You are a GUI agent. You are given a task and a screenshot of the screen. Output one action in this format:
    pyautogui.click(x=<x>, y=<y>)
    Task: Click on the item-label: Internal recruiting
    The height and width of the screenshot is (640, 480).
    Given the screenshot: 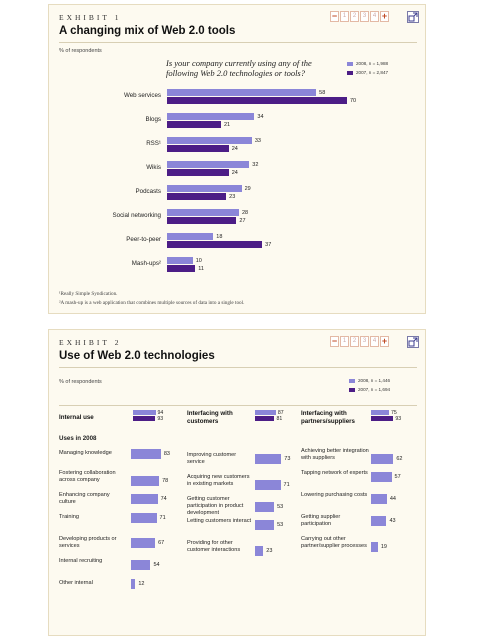 What is the action you would take?
    pyautogui.click(x=81, y=561)
    